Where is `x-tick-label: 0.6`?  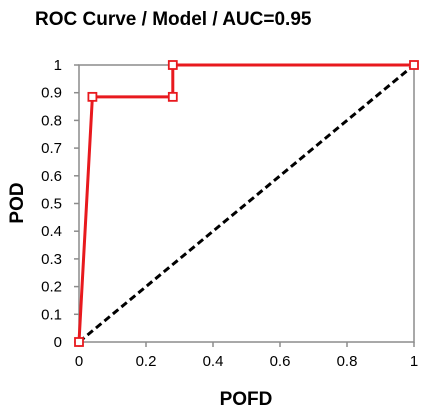
x-tick-label: 0.6 is located at coordinates (280, 361).